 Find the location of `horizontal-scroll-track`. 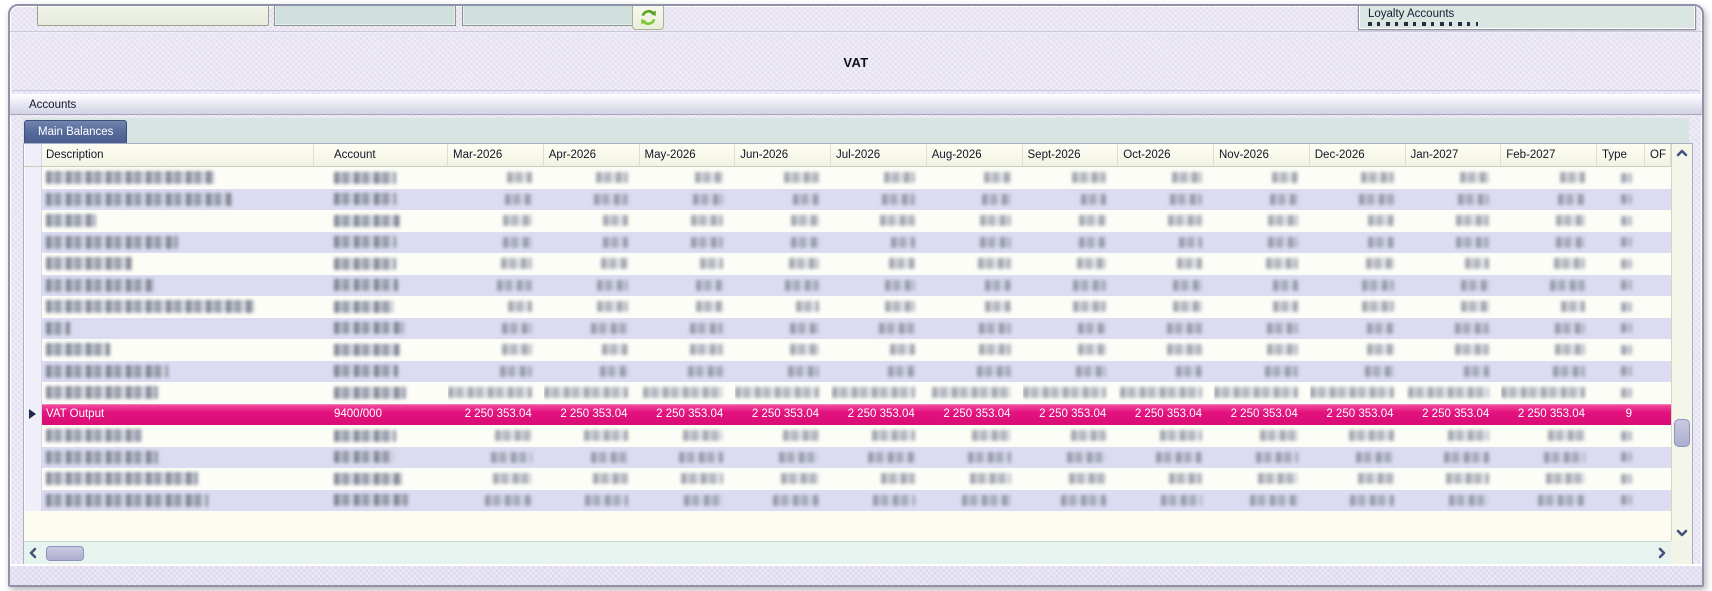

horizontal-scroll-track is located at coordinates (847, 553).